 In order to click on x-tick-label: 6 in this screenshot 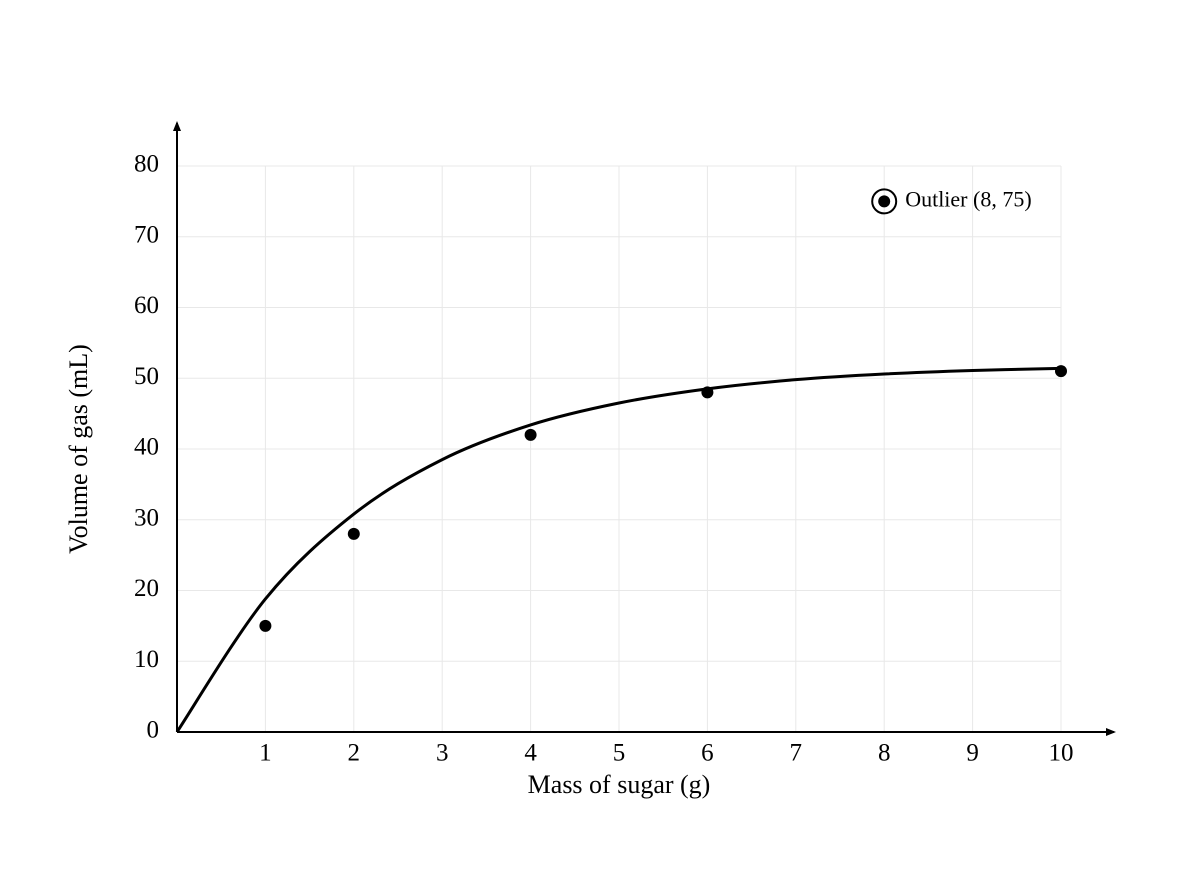, I will do `click(707, 753)`.